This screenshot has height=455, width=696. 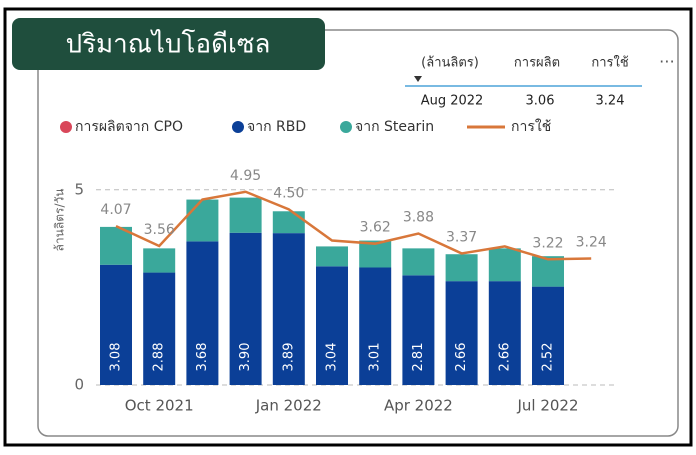 What do you see at coordinates (288, 193) in the screenshot?
I see `line-value-label: 4.50` at bounding box center [288, 193].